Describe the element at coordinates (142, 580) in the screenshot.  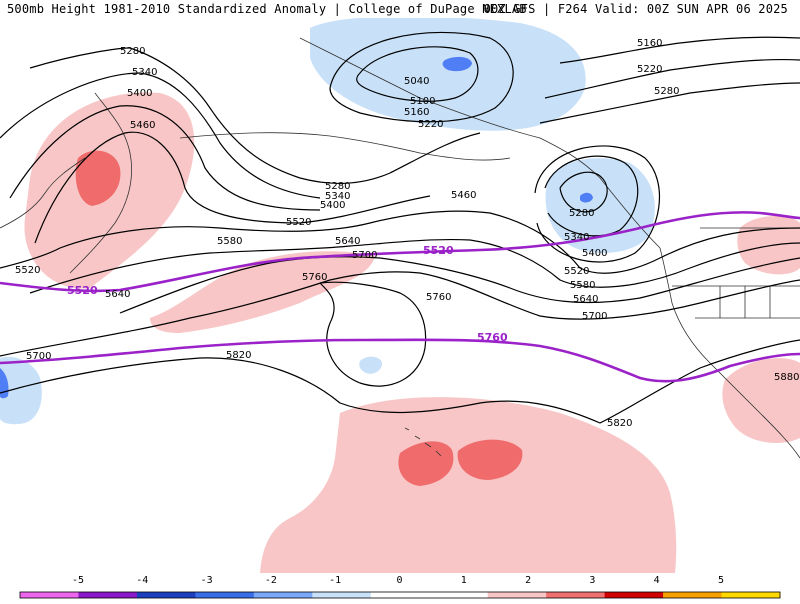
I see `colorbar-tick-label: -4` at that location.